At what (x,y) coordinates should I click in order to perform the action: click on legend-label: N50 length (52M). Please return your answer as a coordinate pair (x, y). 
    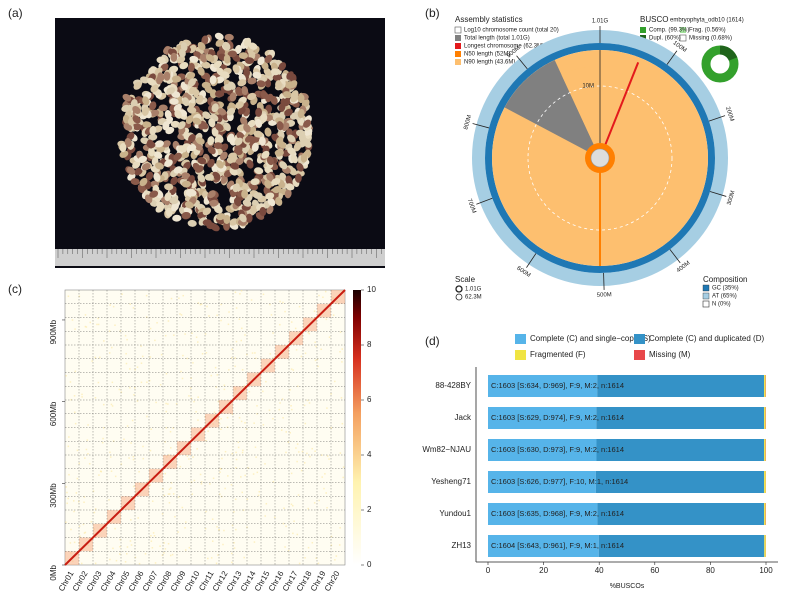
    Looking at the image, I should click on (487, 55).